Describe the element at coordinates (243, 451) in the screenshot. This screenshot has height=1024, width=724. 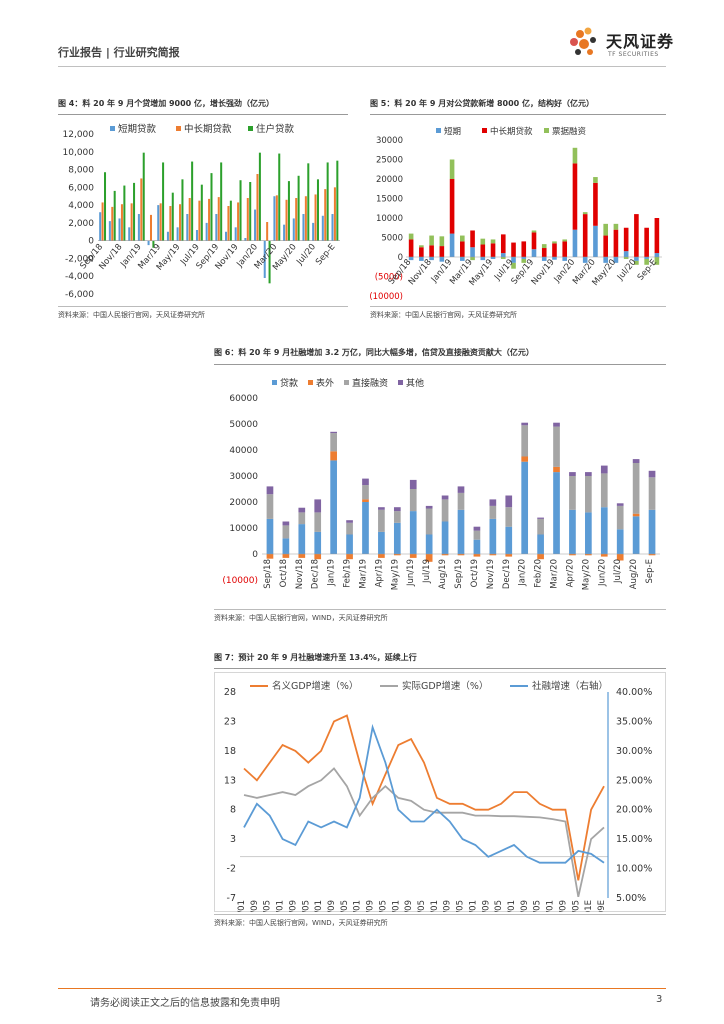
I see `fig6-ytick-label: 40000` at that location.